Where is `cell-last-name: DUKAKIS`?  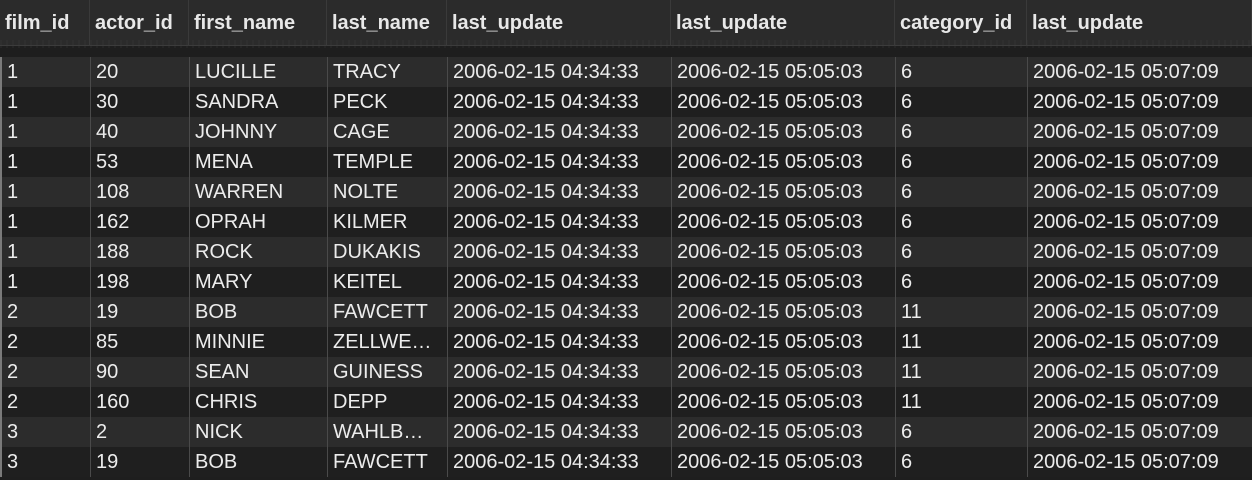
cell-last-name: DUKAKIS is located at coordinates (387, 252).